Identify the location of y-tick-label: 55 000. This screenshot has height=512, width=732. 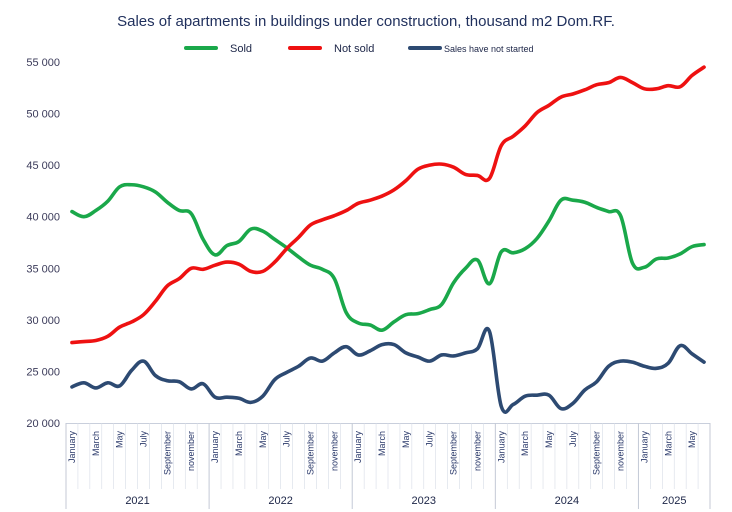
(43, 63).